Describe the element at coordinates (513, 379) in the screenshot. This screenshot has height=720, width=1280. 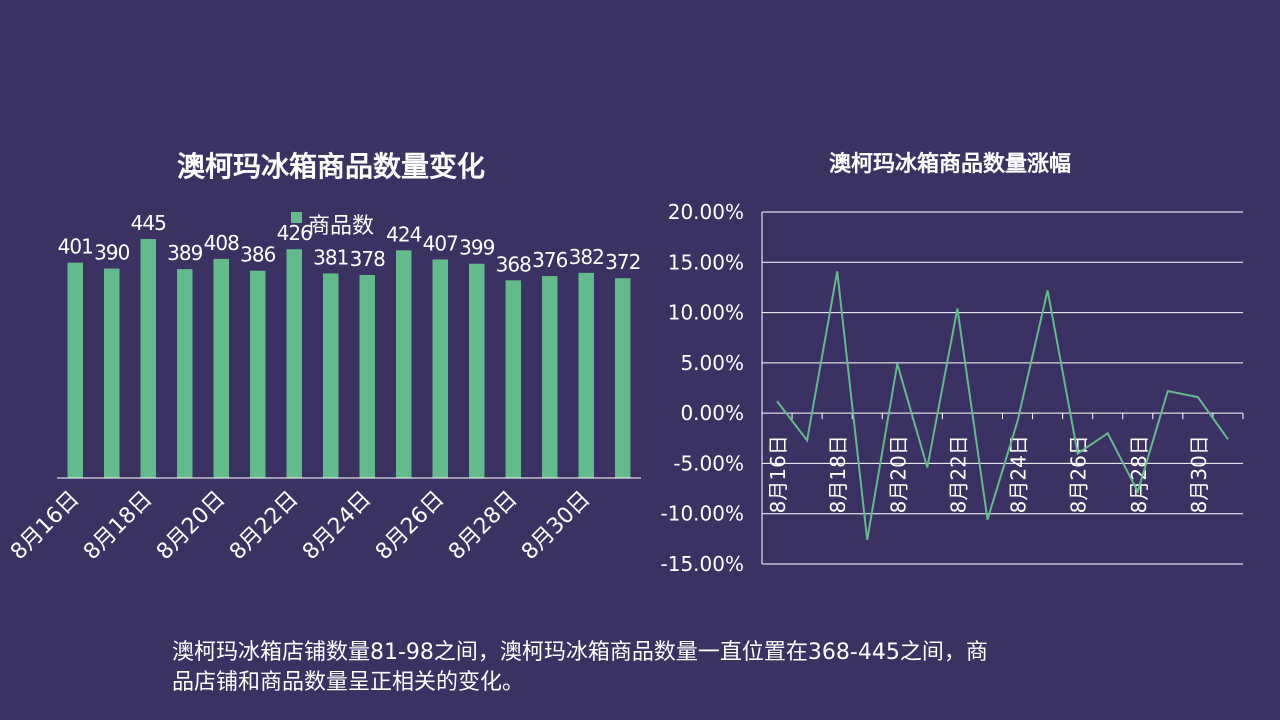
I see `bar-8月28日` at that location.